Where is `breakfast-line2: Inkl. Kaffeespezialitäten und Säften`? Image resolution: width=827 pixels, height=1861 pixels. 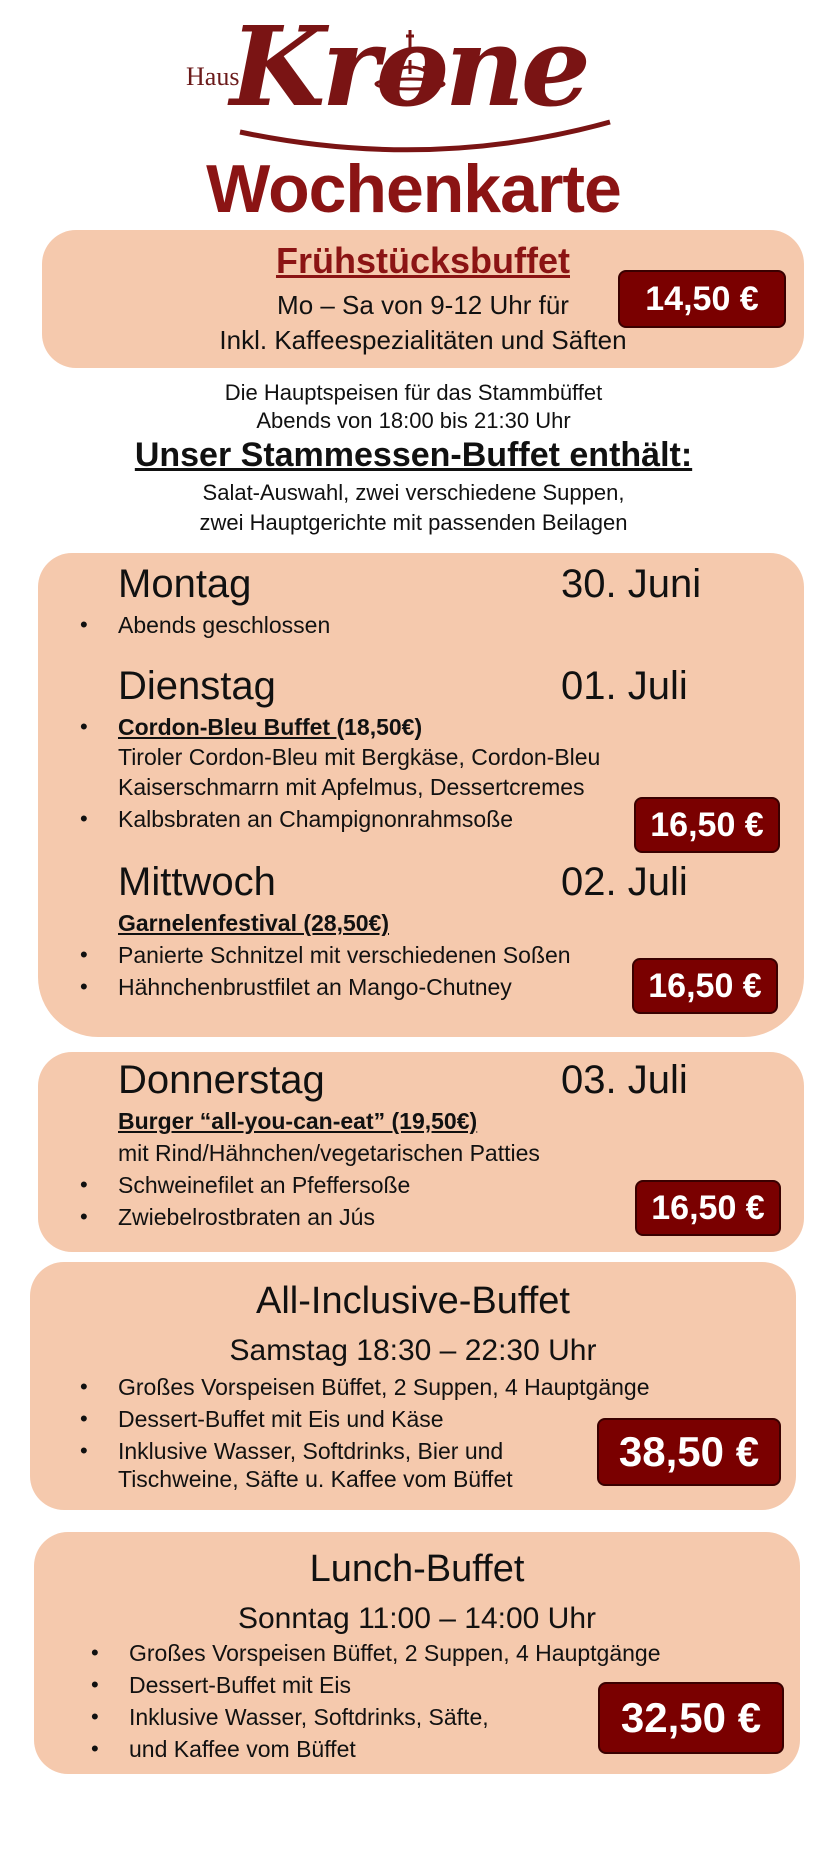 breakfast-line2: Inkl. Kaffeespezialitäten und Säften is located at coordinates (423, 340).